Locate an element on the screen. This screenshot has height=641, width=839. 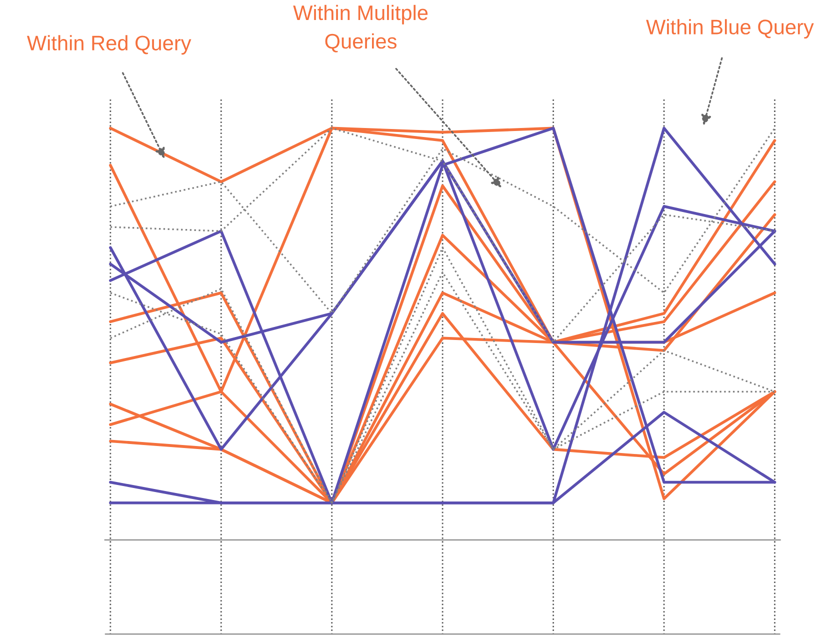
text: Within Mulitple Queries is located at coordinates (360, 28).